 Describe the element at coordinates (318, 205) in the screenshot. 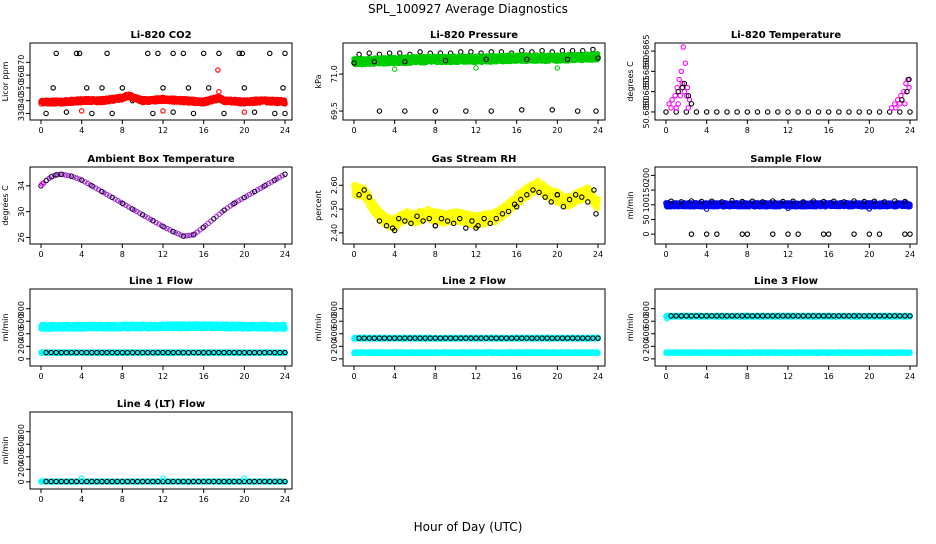

I see `panel-ylabel: percent` at that location.